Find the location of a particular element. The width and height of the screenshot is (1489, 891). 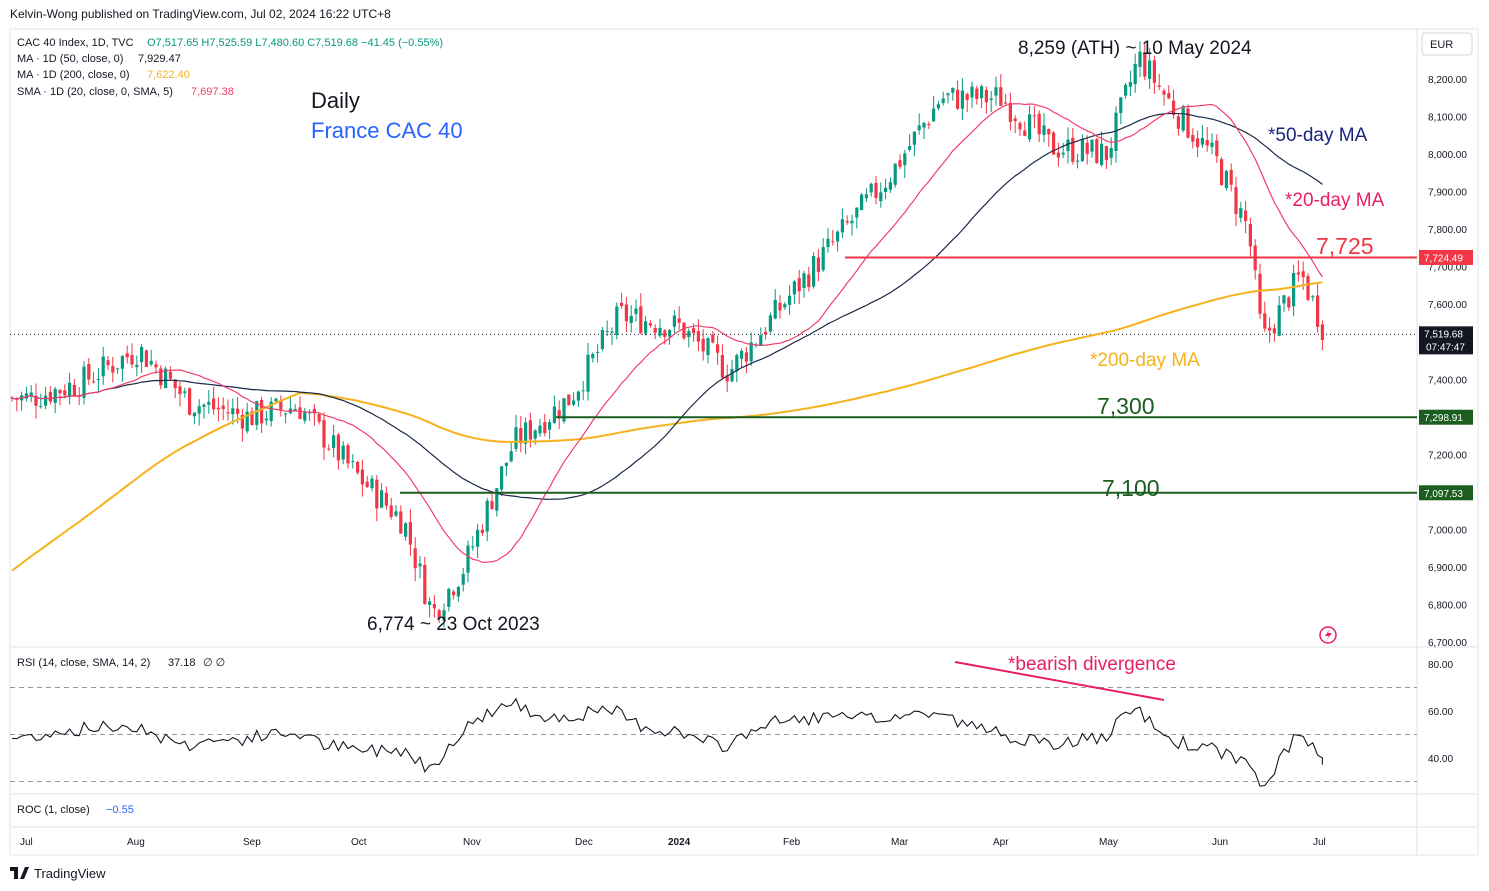

roc-value: −0.55 is located at coordinates (120, 810).